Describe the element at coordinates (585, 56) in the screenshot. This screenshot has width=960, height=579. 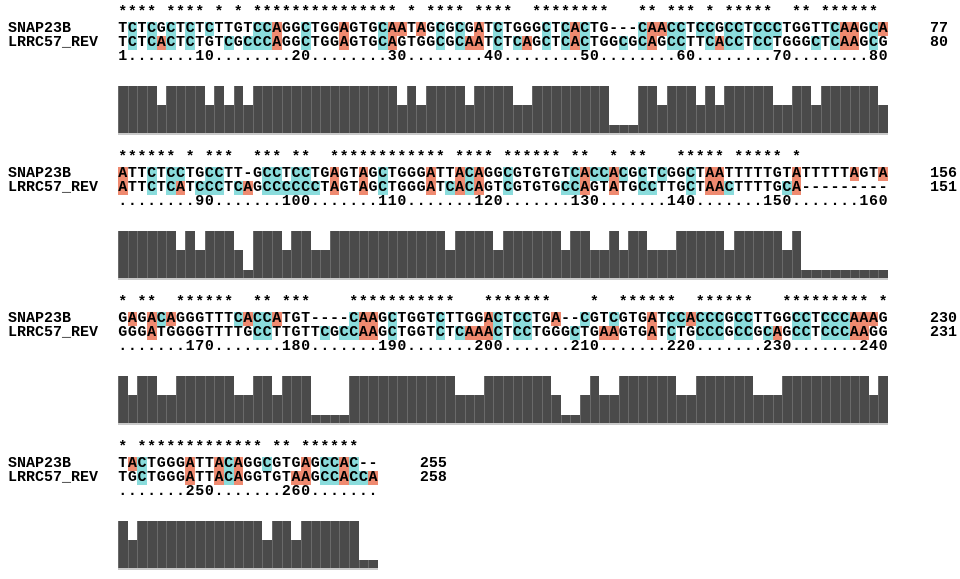
I see `position-ruler-row-cell: 5` at that location.